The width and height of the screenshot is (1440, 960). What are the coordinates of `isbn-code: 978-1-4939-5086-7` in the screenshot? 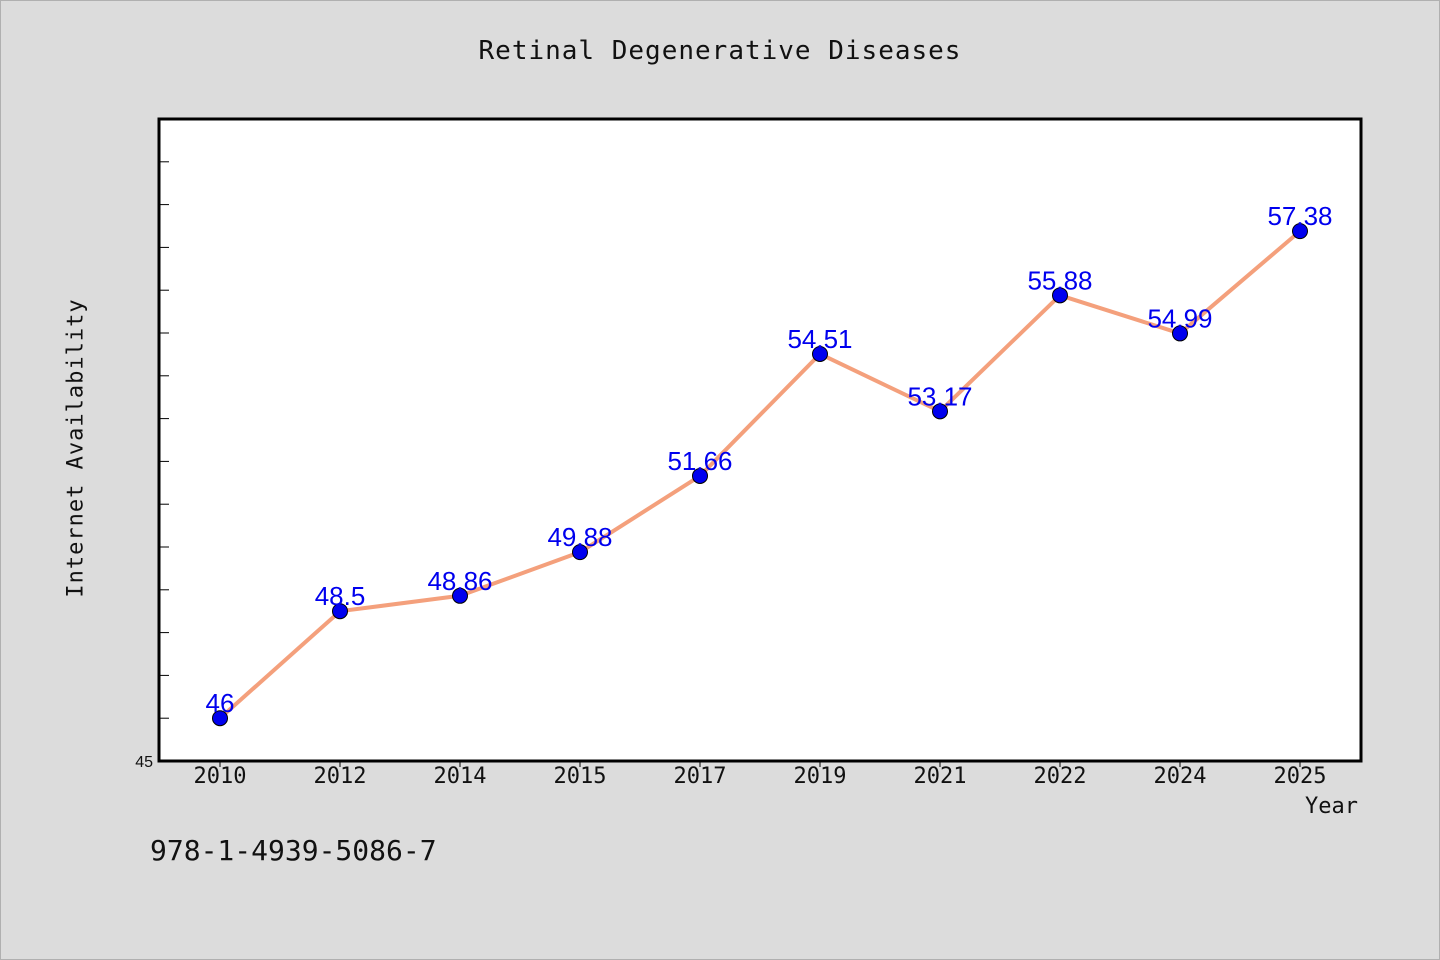 It's located at (293, 850).